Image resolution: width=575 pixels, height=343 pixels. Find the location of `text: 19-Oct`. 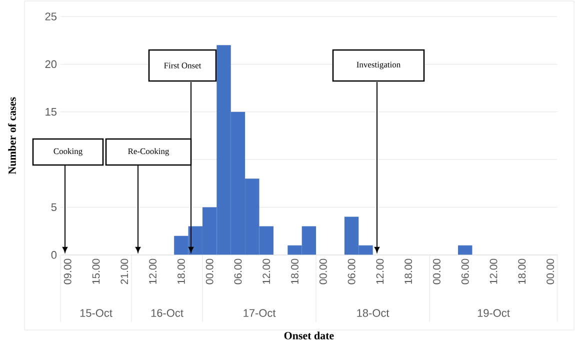

text: 19-Oct is located at coordinates (494, 313).